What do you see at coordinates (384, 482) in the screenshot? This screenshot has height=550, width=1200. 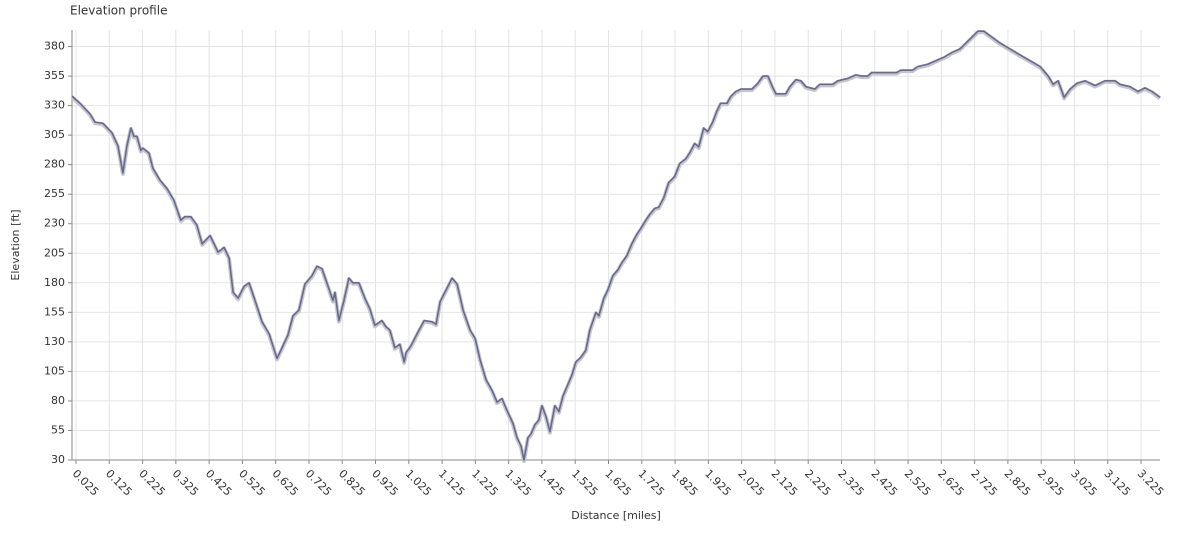 I see `x-tick-label: 0.925` at bounding box center [384, 482].